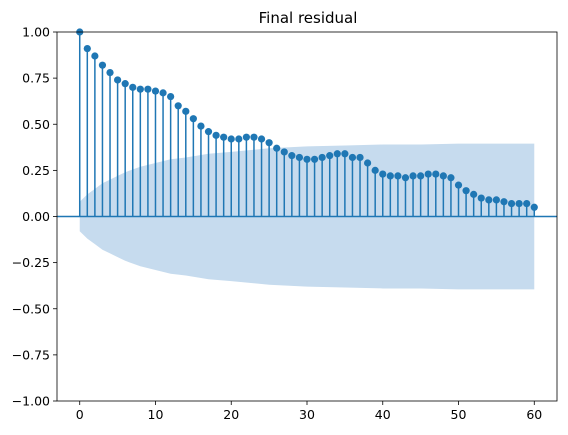  Describe the element at coordinates (31, 308) in the screenshot. I see `y-tick-label: −0.50` at that location.